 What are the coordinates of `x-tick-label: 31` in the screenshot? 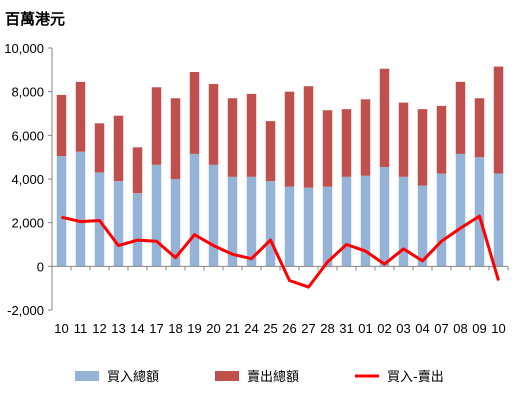 It's located at (346, 328).